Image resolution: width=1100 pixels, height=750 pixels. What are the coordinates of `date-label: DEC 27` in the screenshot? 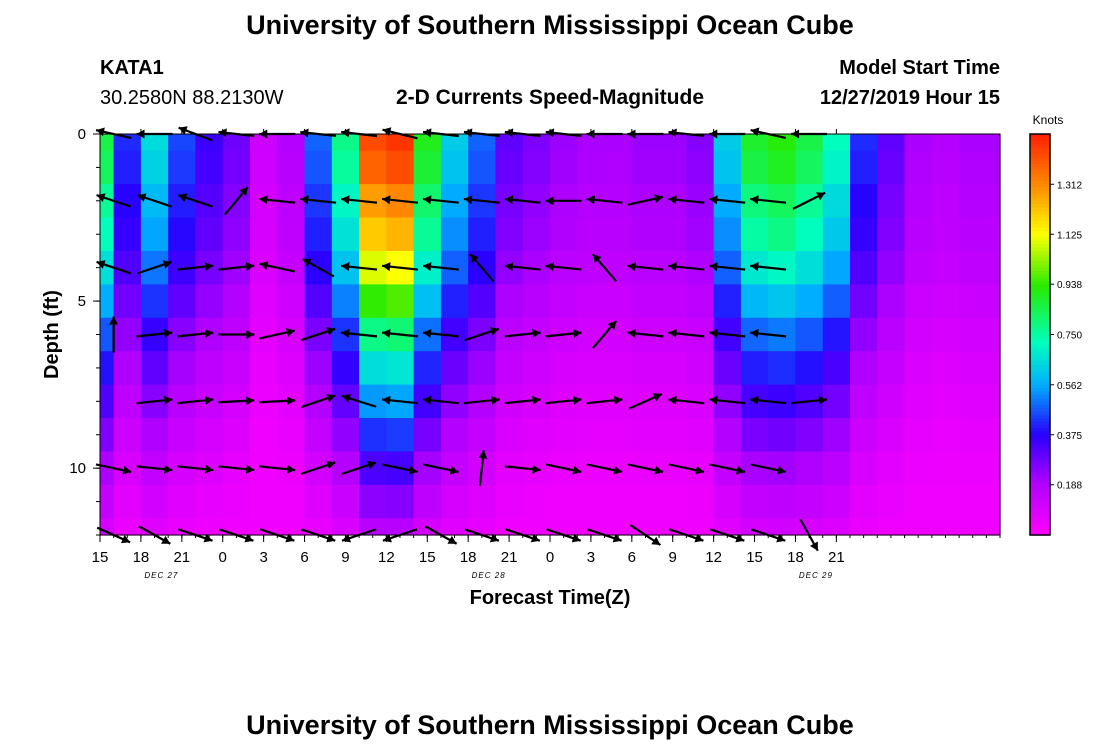 It's located at (161, 575).